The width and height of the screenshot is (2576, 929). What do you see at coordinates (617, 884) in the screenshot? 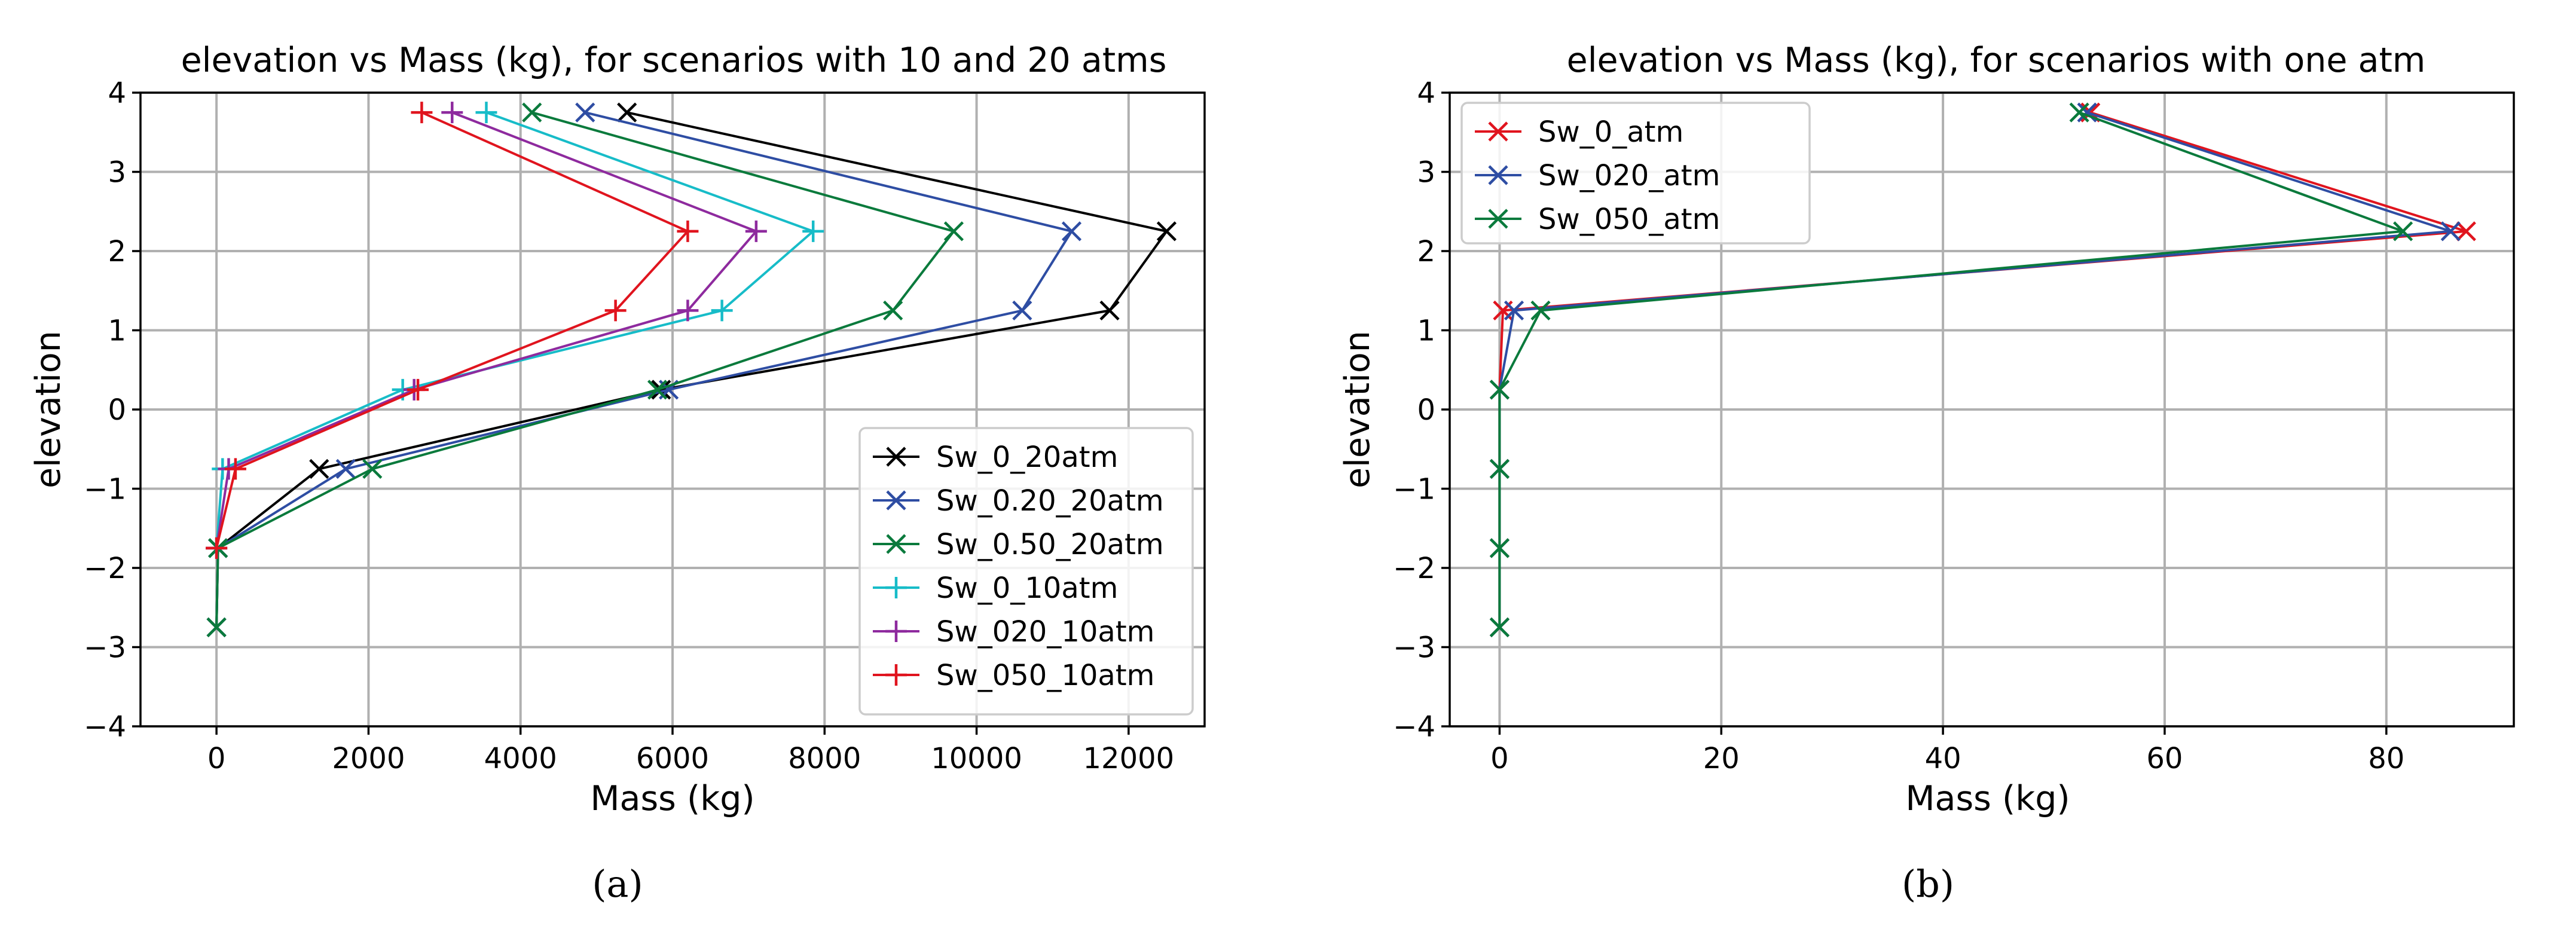
I see `panel-a-label: (a)` at bounding box center [617, 884].